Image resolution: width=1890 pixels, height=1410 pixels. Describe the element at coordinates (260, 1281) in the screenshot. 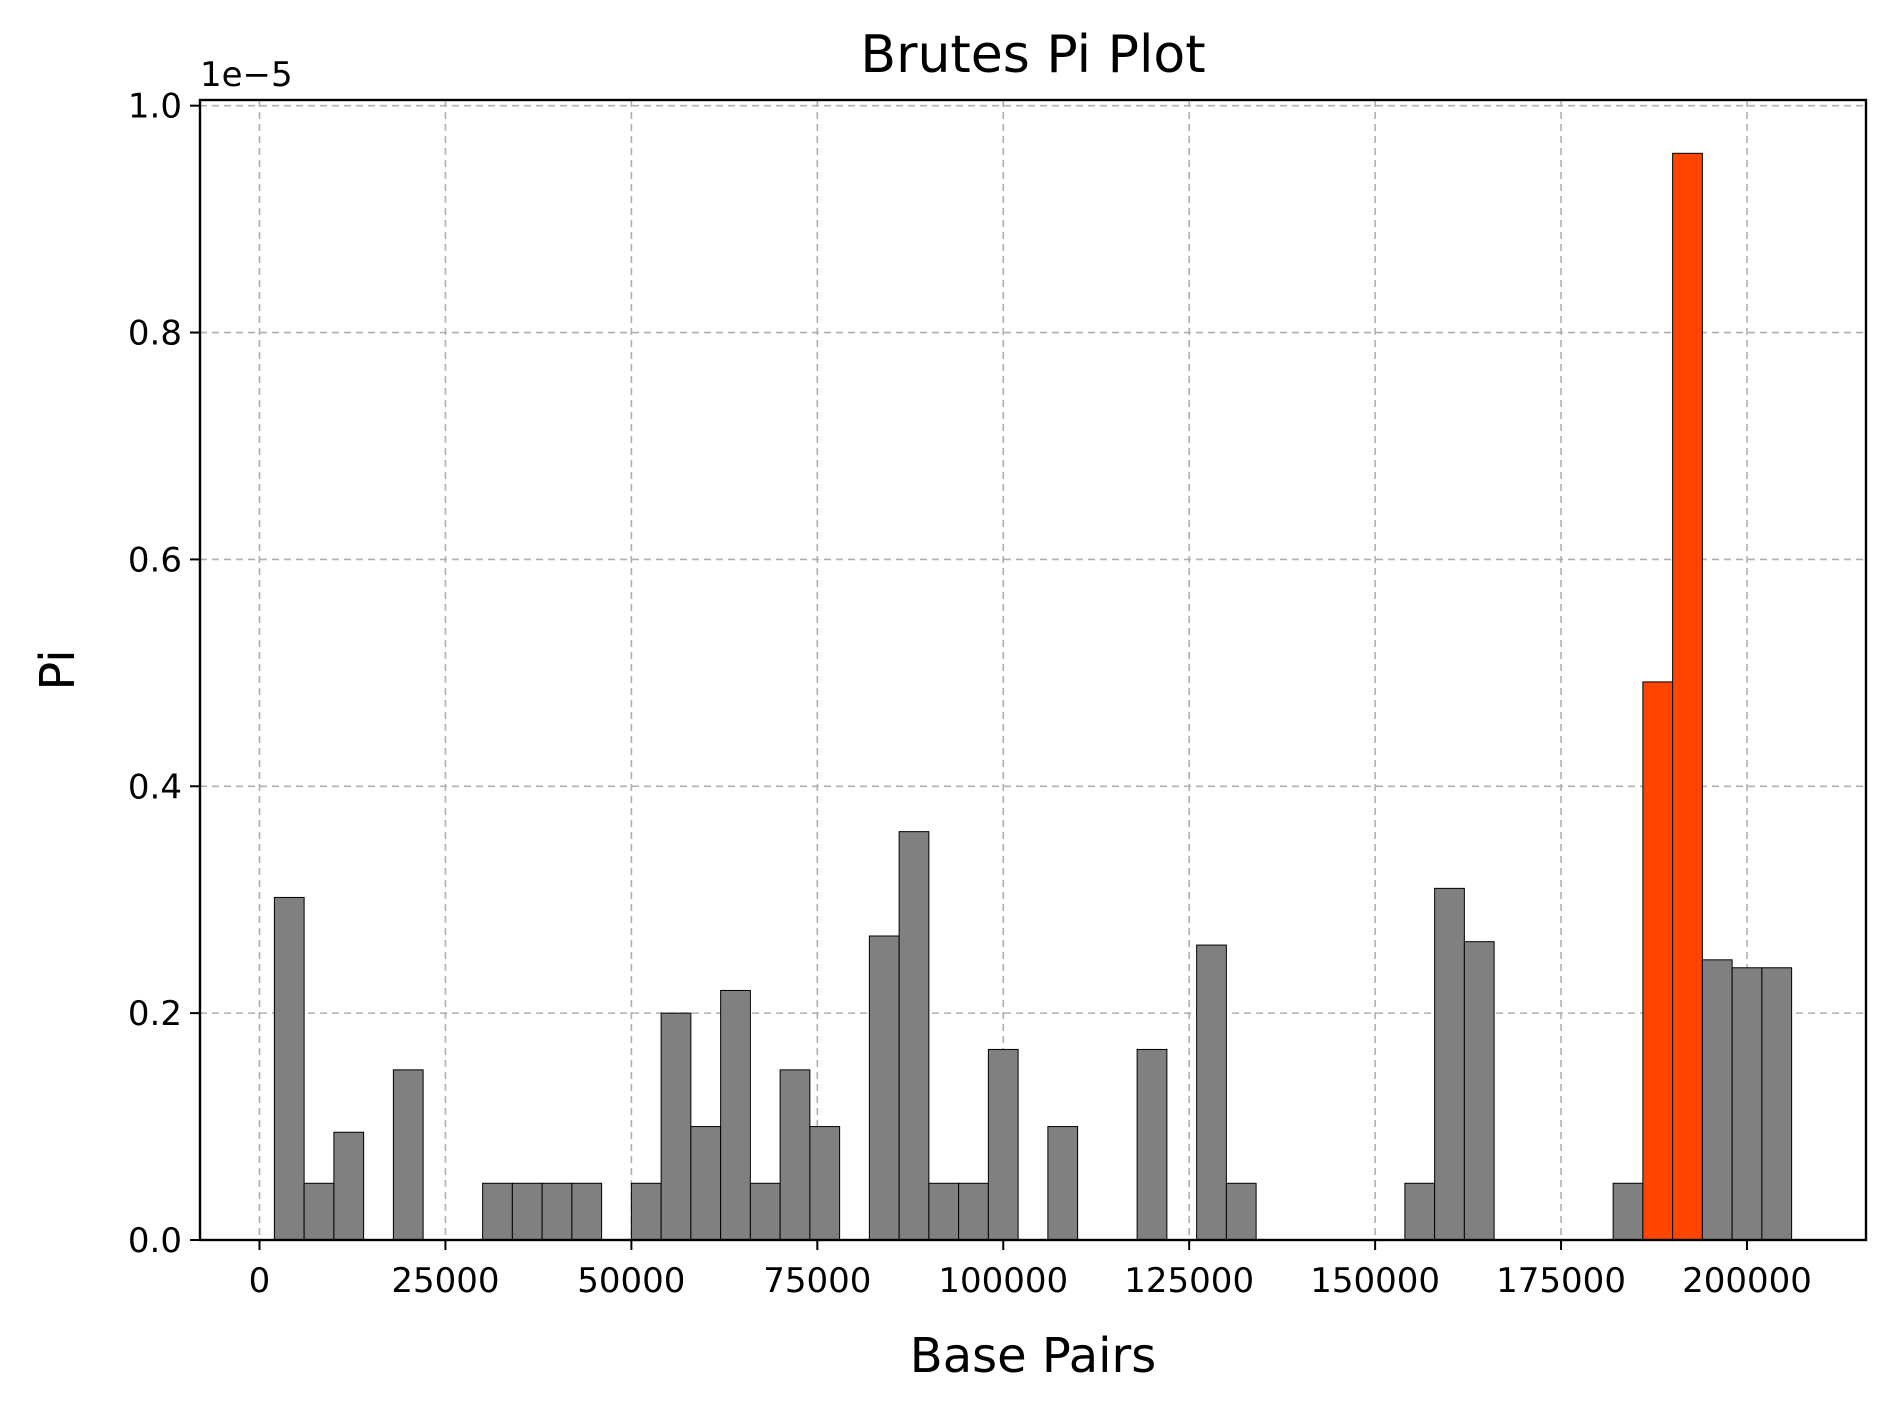

I see `x-tick-label: 0` at that location.